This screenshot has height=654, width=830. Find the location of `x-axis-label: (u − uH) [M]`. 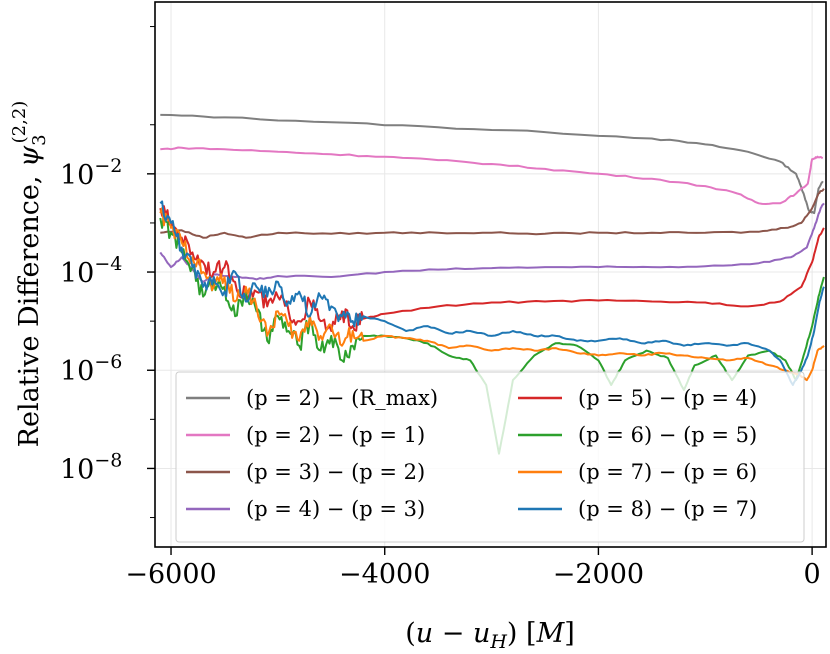

x-axis-label: (u − uH) [M] is located at coordinates (490, 635).